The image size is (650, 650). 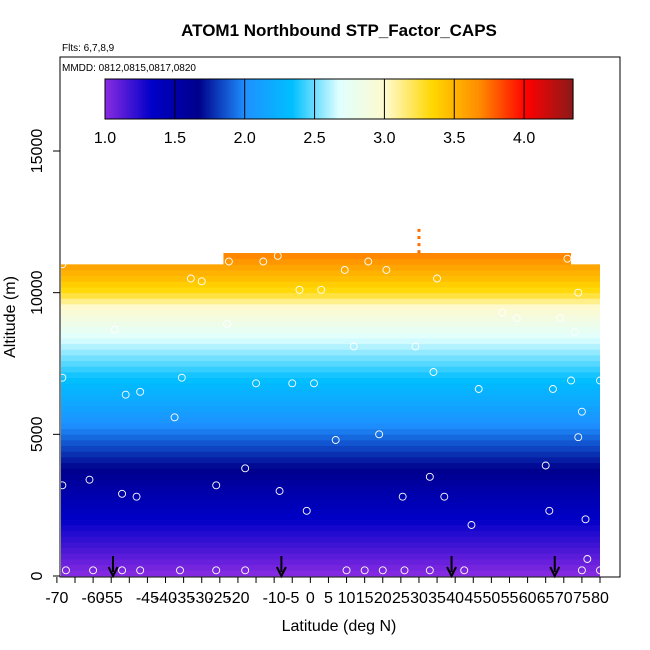 I want to click on x-tick-label: 30, so click(x=419, y=598).